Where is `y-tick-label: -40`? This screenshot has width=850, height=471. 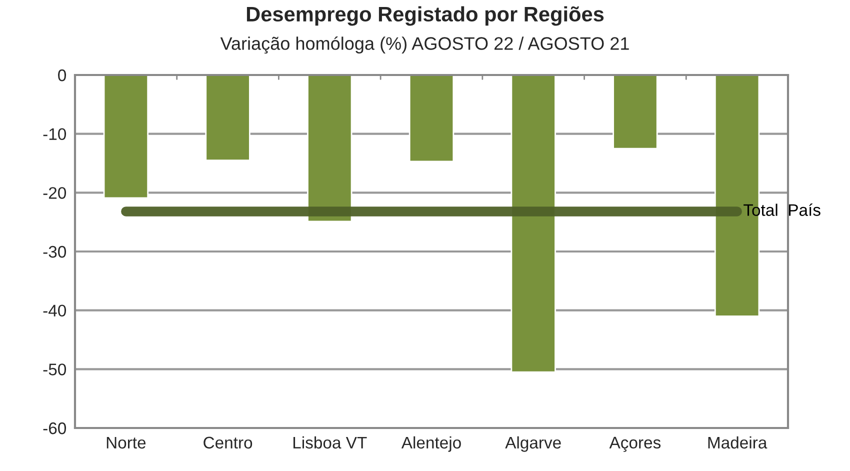
y-tick-label: -40 is located at coordinates (54, 310).